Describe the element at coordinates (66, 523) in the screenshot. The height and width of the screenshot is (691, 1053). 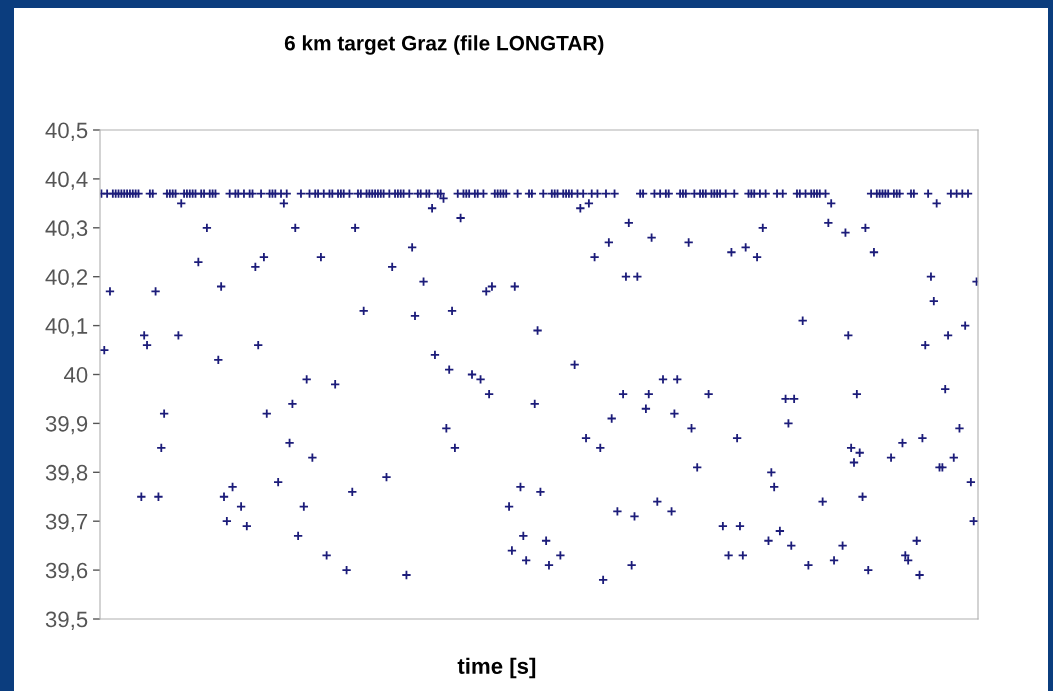
I see `y-tick-label: 39,7` at that location.